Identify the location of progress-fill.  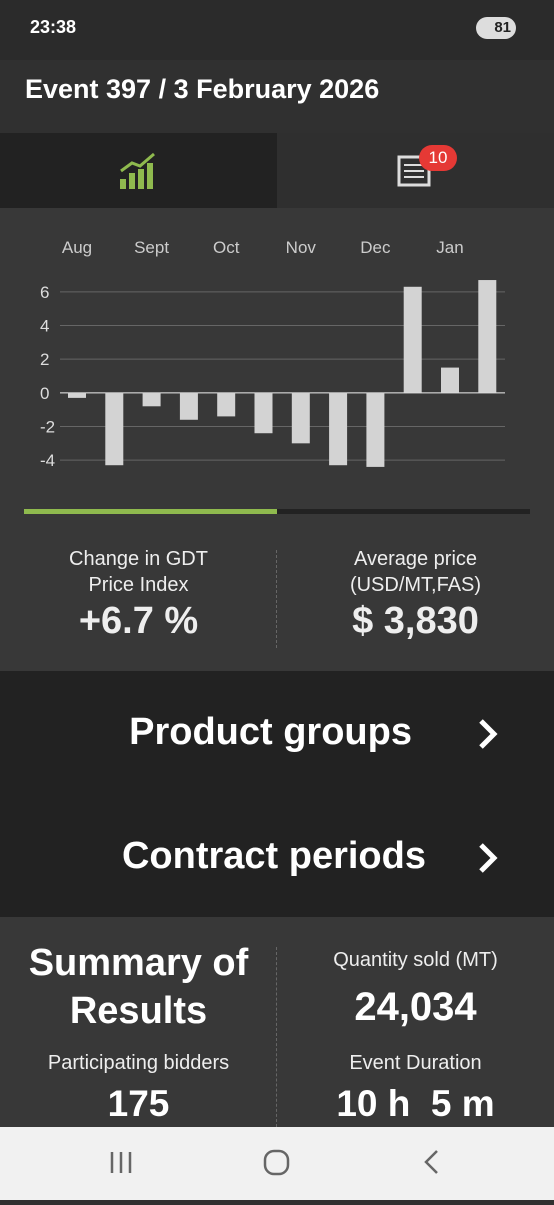
(150, 511).